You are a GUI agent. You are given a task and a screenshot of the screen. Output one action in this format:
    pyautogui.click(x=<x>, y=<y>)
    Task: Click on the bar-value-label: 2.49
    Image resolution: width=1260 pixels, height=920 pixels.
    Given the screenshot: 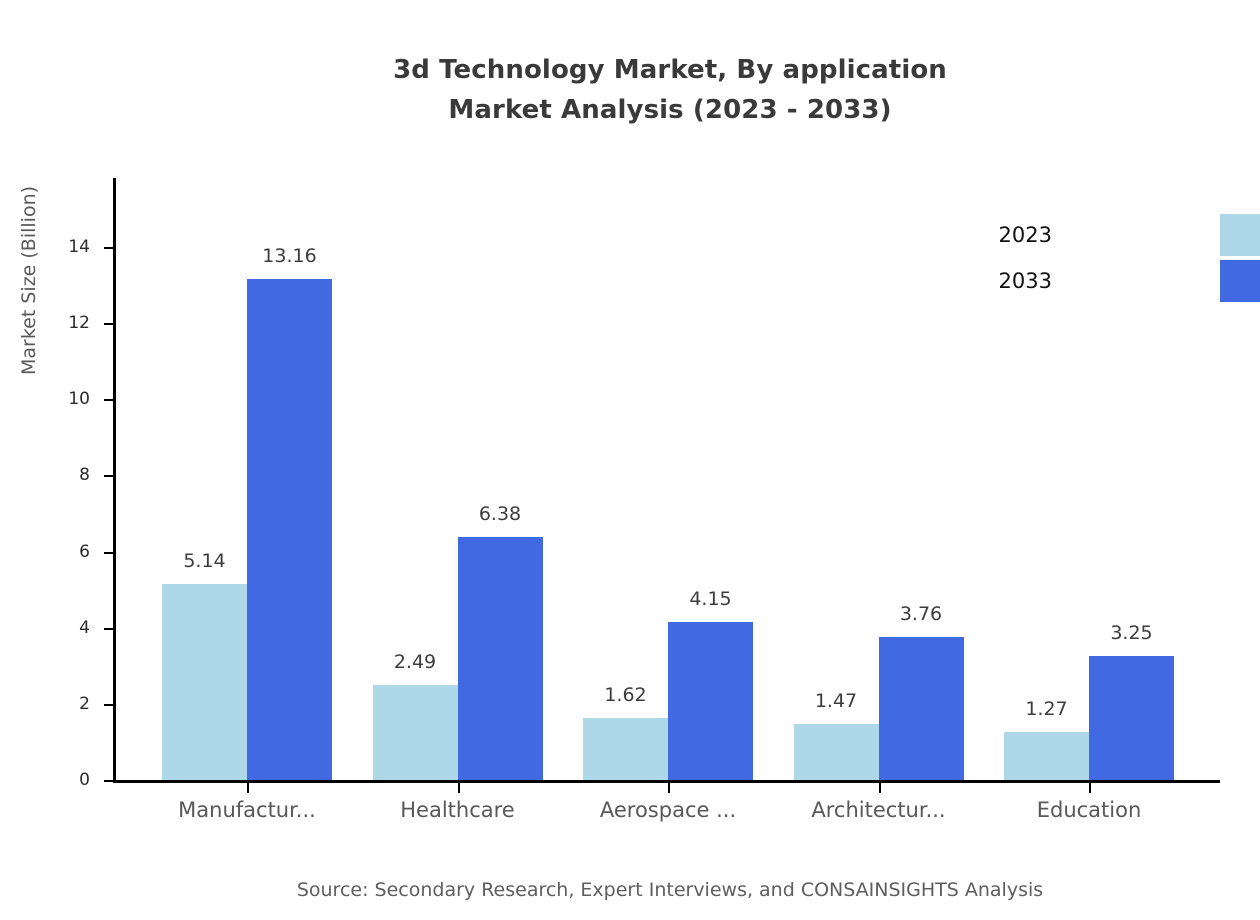 What is the action you would take?
    pyautogui.click(x=415, y=662)
    